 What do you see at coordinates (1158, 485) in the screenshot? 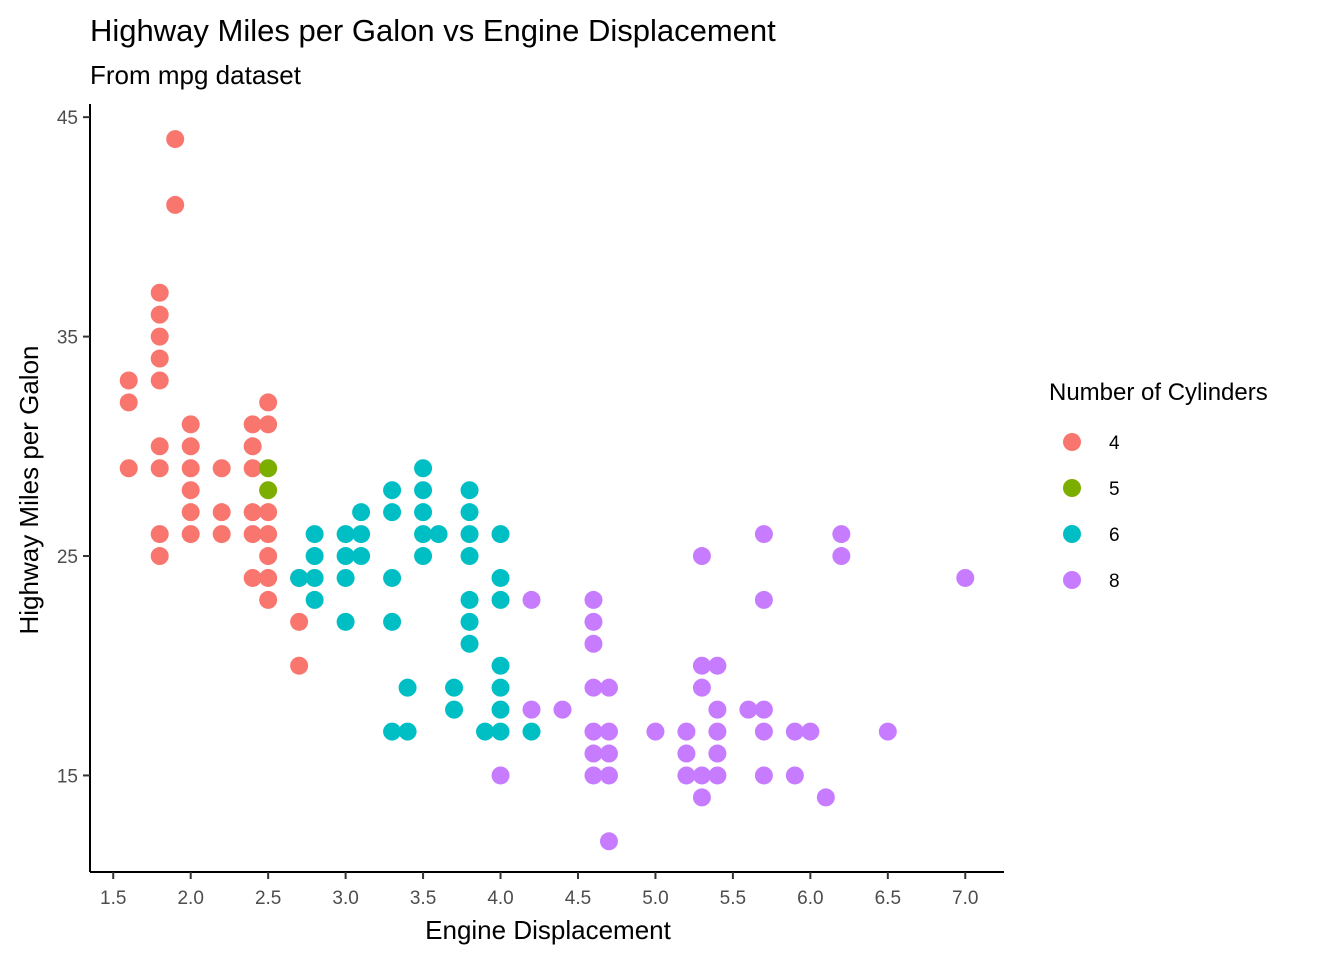
I see `legend: Number of Cylinders 4 5 6 8` at bounding box center [1158, 485].